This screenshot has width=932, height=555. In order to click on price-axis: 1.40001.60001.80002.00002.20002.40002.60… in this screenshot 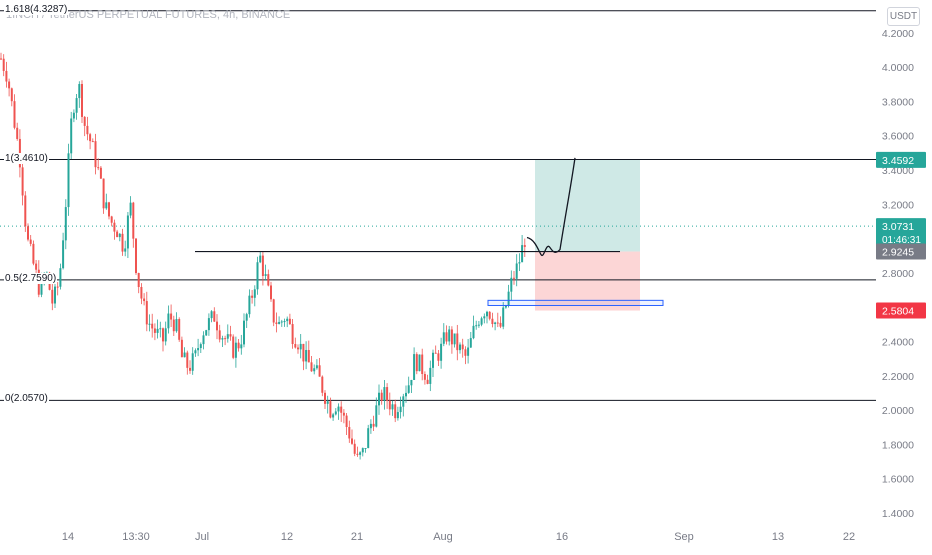, I will do `click(898, 274)`.